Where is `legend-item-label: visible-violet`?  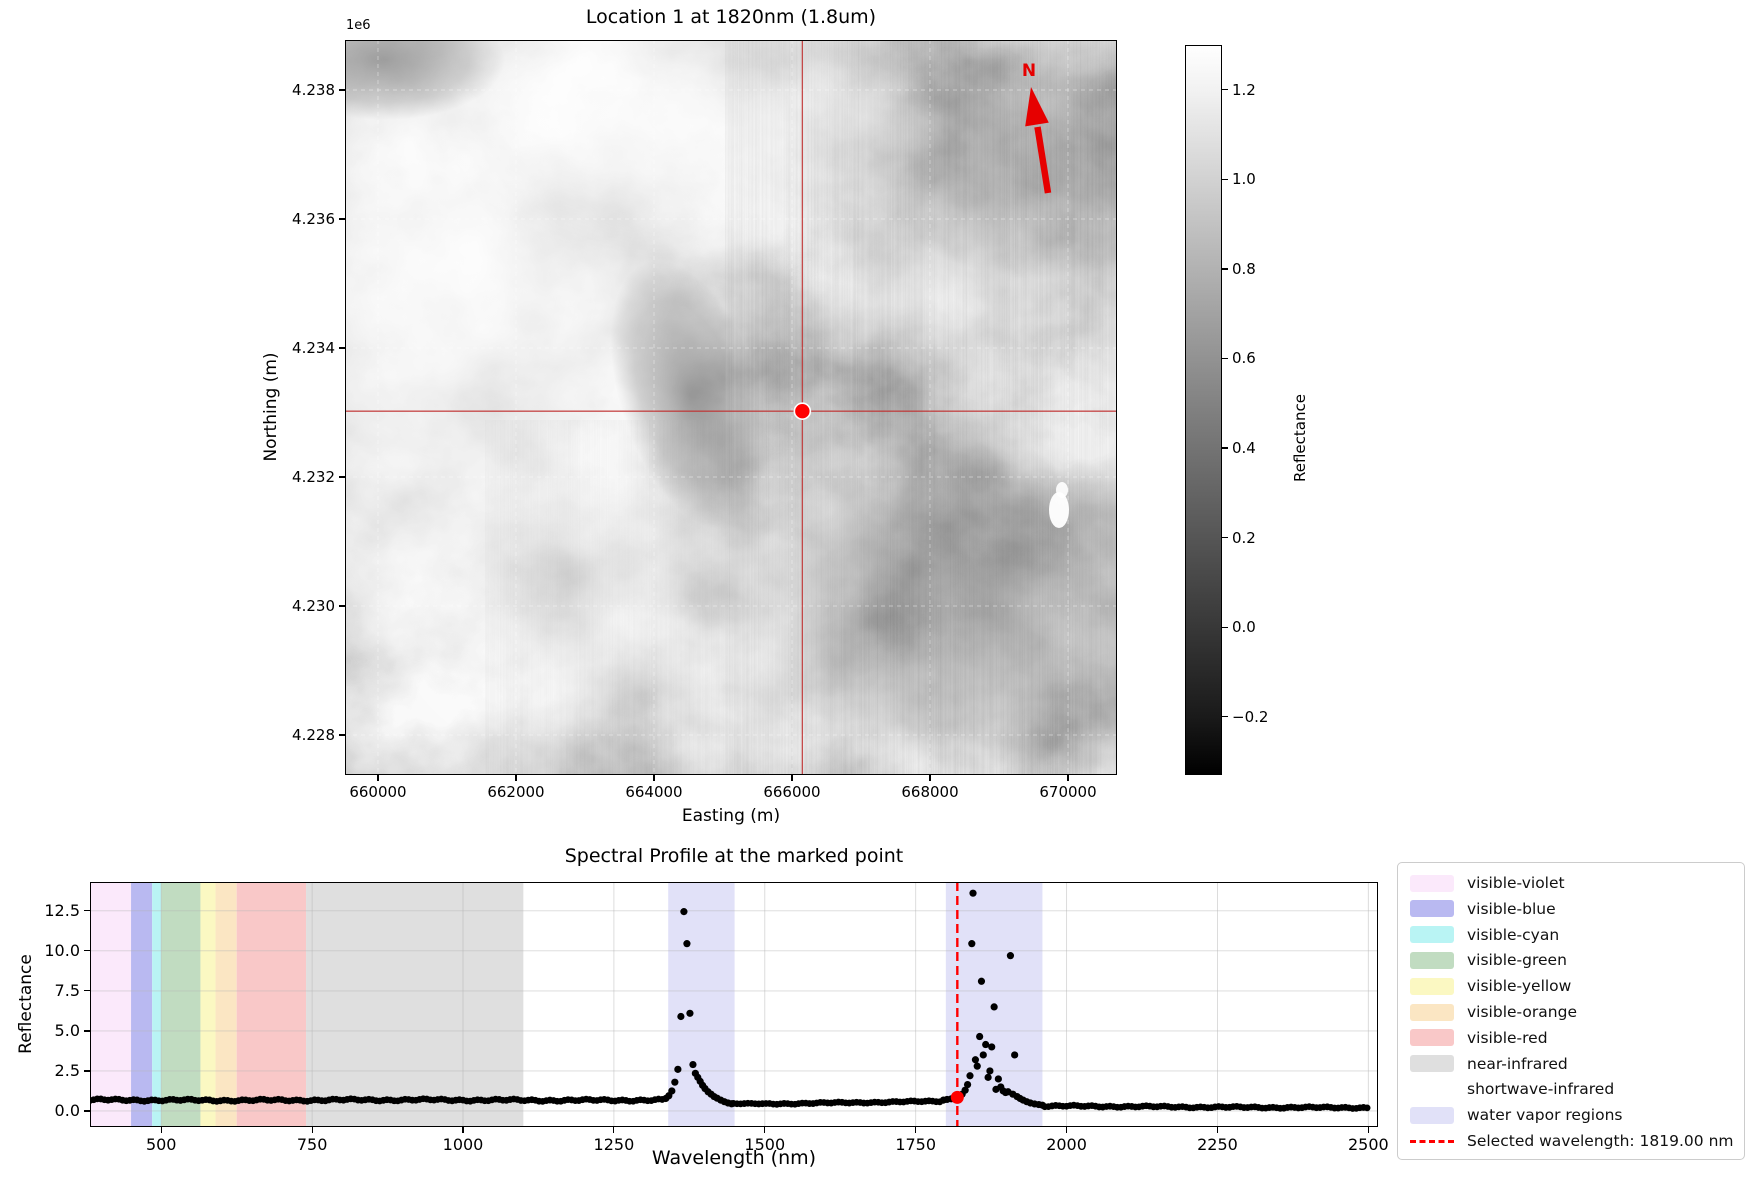 legend-item-label: visible-violet is located at coordinates (1516, 883).